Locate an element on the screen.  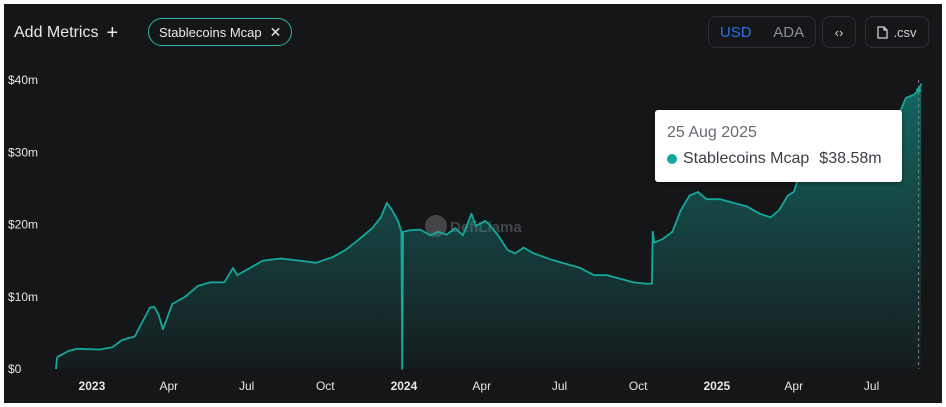
csv-download-button: .csv is located at coordinates (897, 32).